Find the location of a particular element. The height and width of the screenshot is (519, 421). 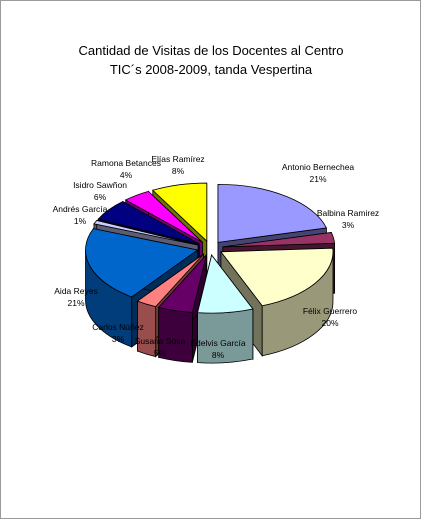

slice-label-name: Aida Reyes is located at coordinates (75, 291).